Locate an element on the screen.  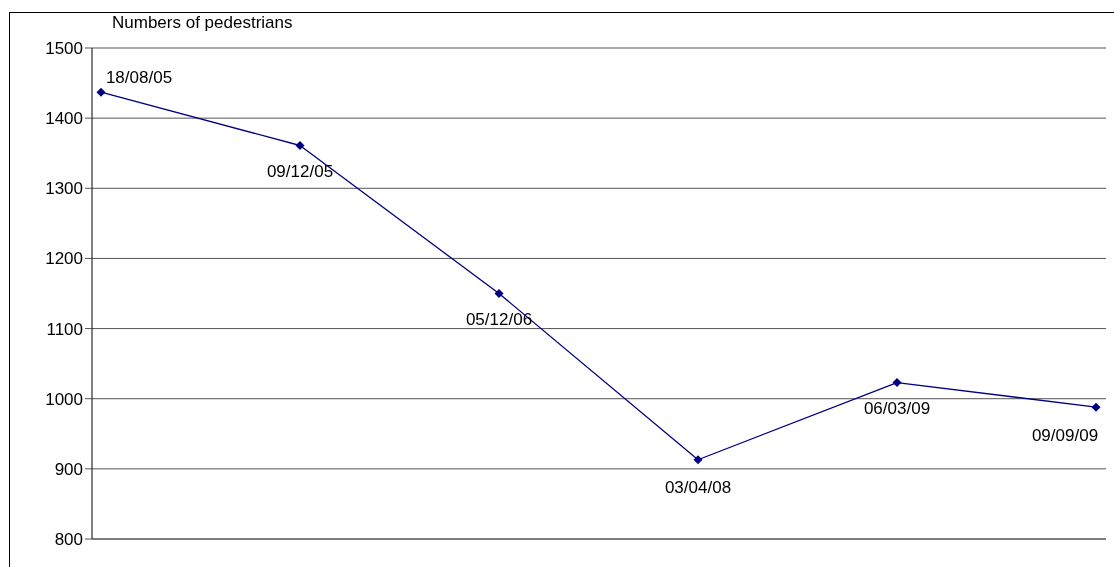
annotation: 09/09/09 is located at coordinates (1065, 436).